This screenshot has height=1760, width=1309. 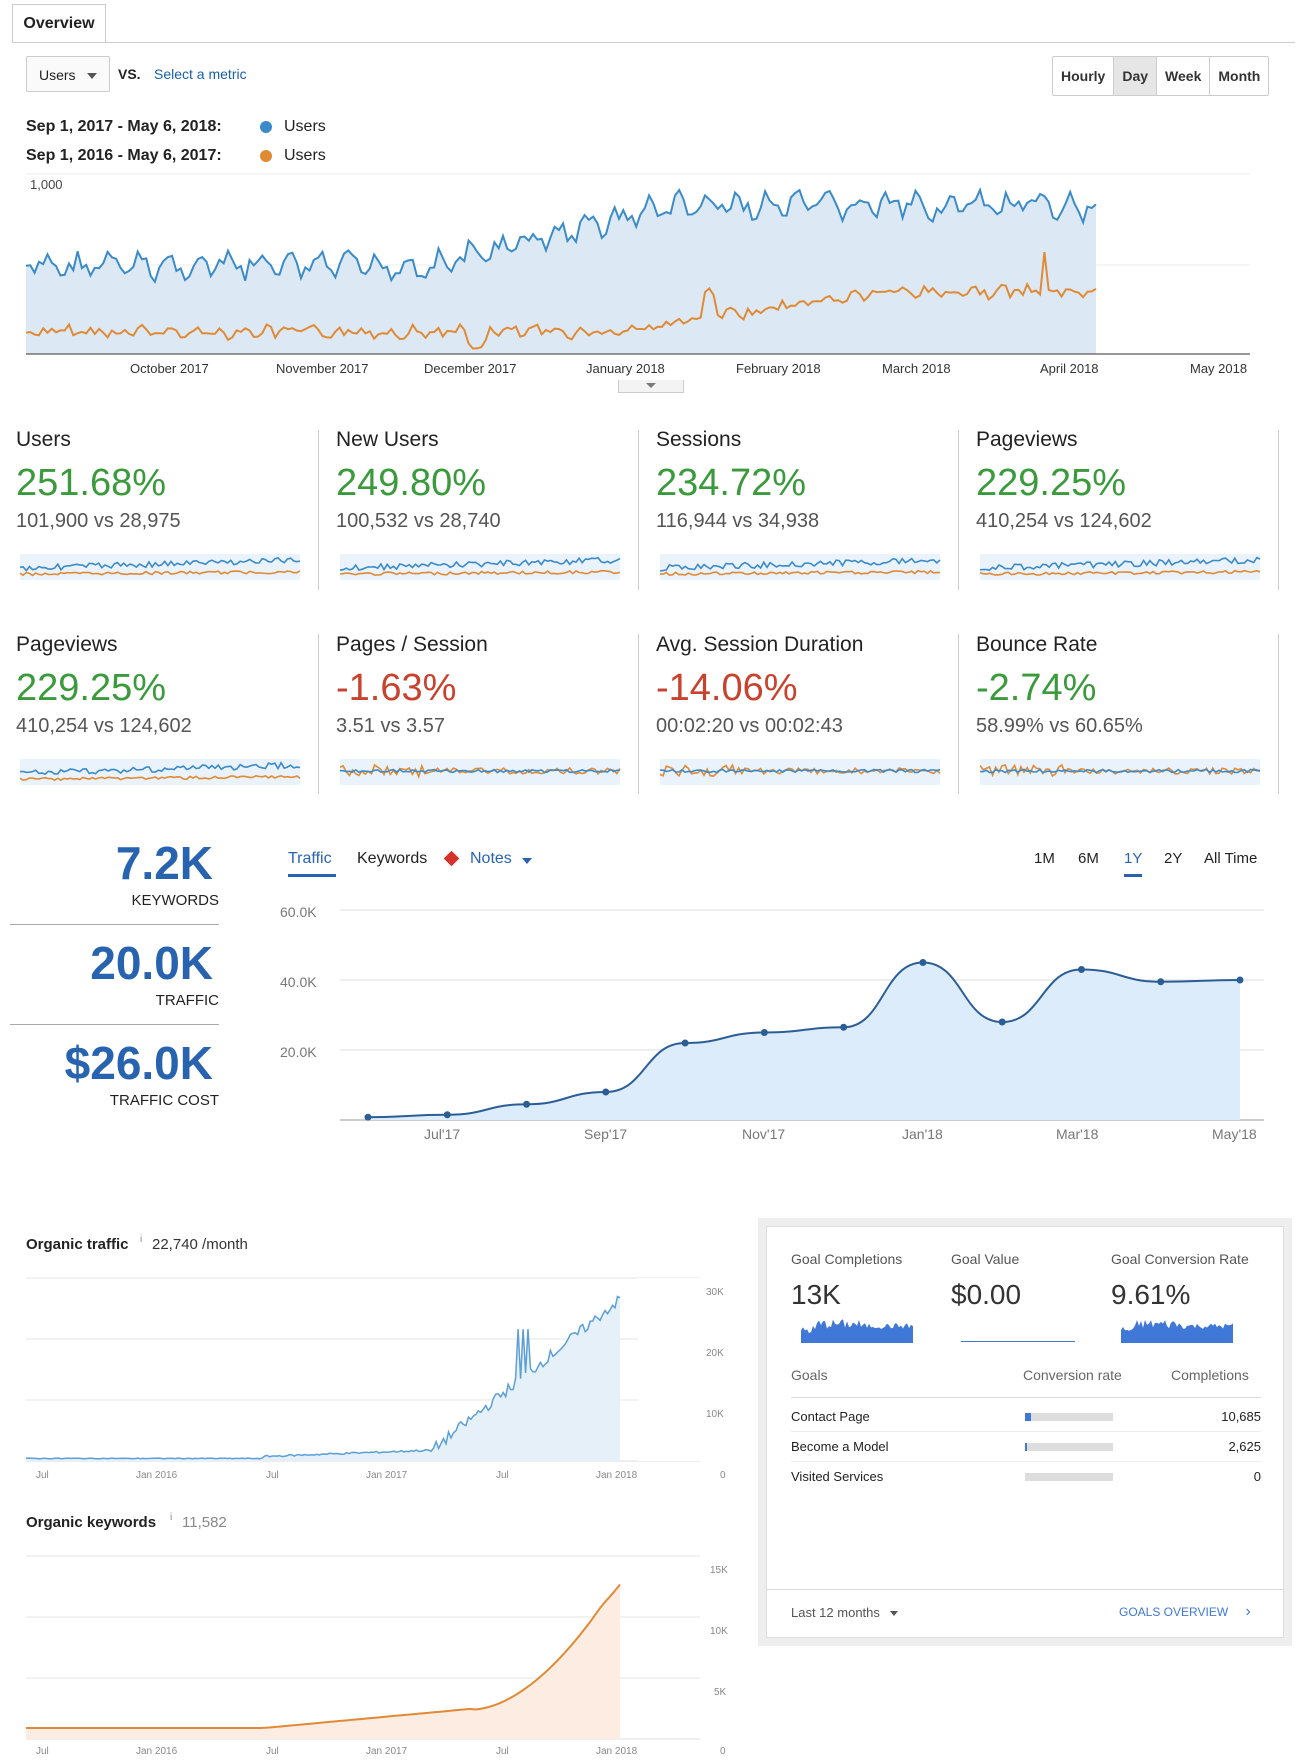 What do you see at coordinates (715, 1414) in the screenshot?
I see `y-label: 10K` at bounding box center [715, 1414].